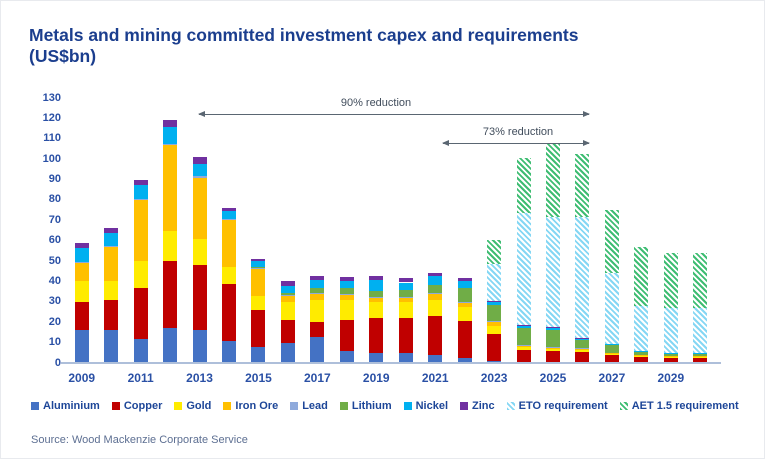 The image size is (765, 459). Describe the element at coordinates (229, 285) in the screenshot. I see `bar-2014` at that location.